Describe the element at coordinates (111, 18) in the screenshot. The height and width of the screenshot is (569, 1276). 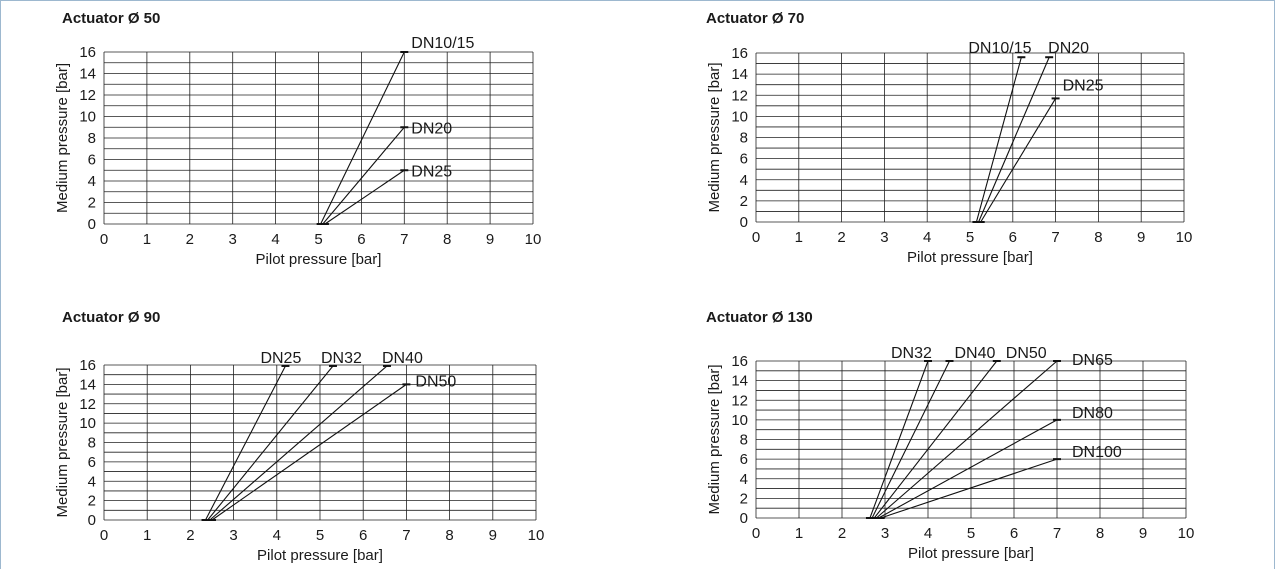
I see `chart-title: Actuator Ø 50` at that location.